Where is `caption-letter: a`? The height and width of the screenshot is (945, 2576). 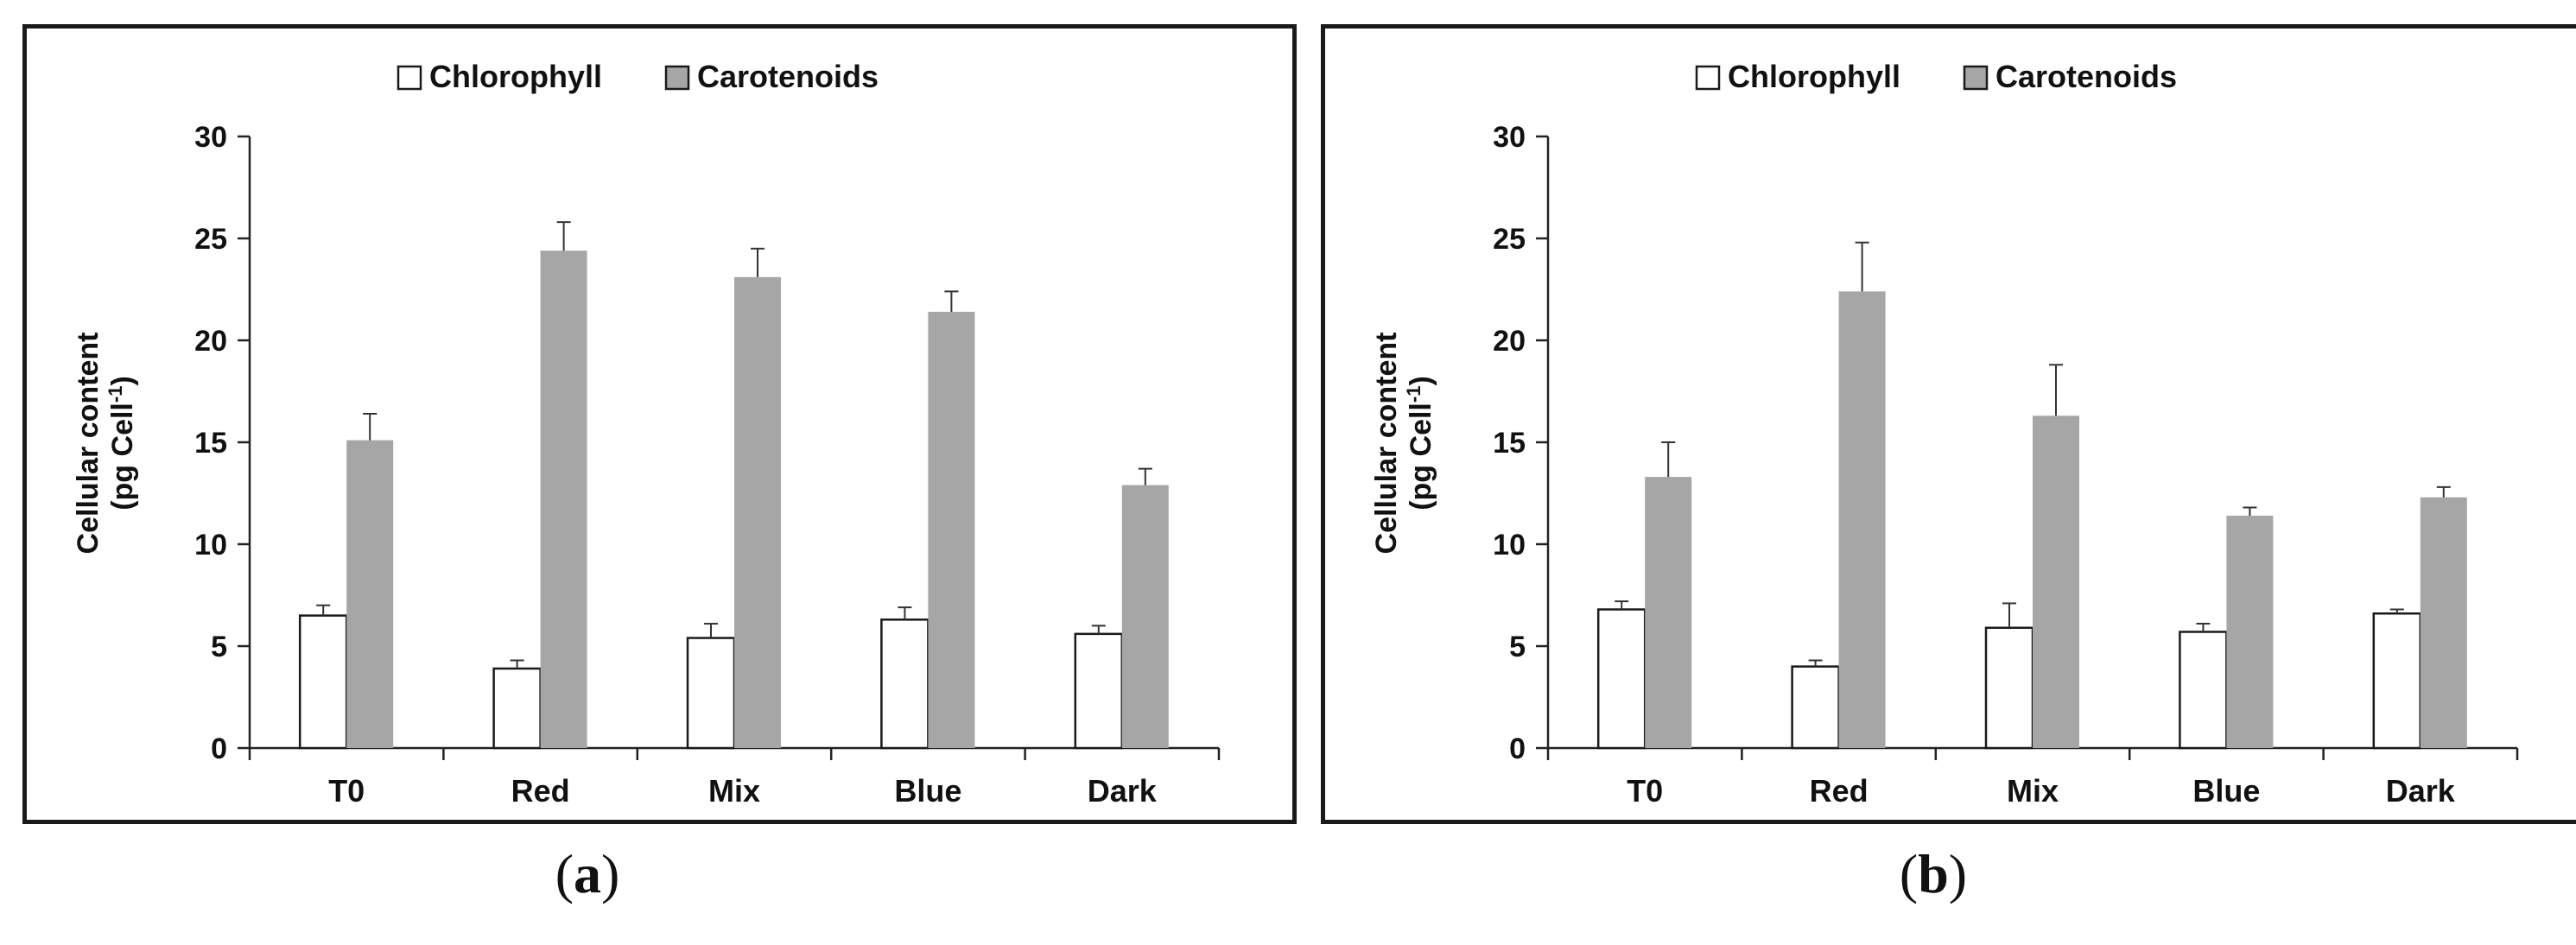
caption-letter: a is located at coordinates (587, 873).